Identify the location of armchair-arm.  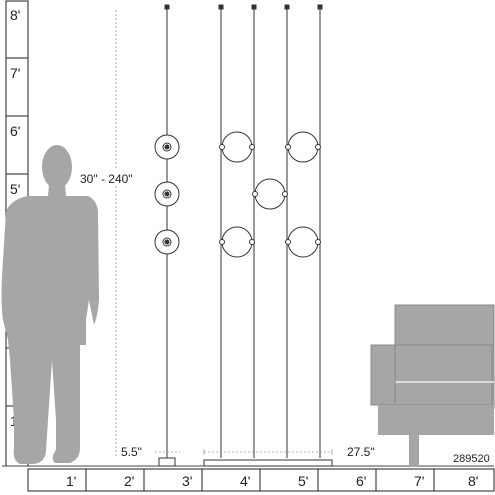
(431, 375).